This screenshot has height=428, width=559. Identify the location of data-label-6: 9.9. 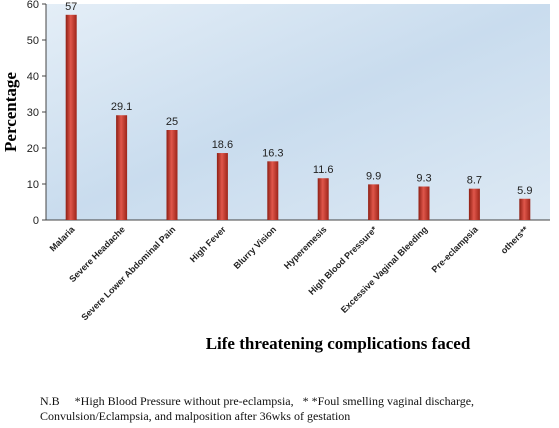
(373, 176).